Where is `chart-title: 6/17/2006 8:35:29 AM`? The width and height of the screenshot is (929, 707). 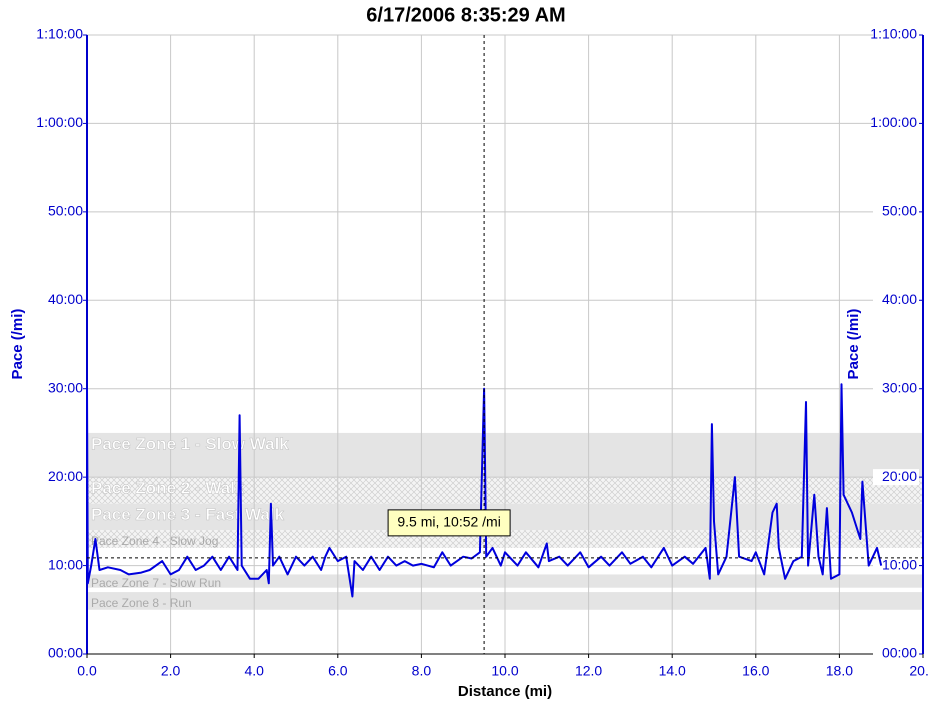
chart-title: 6/17/2006 8:35:29 AM is located at coordinates (465, 15).